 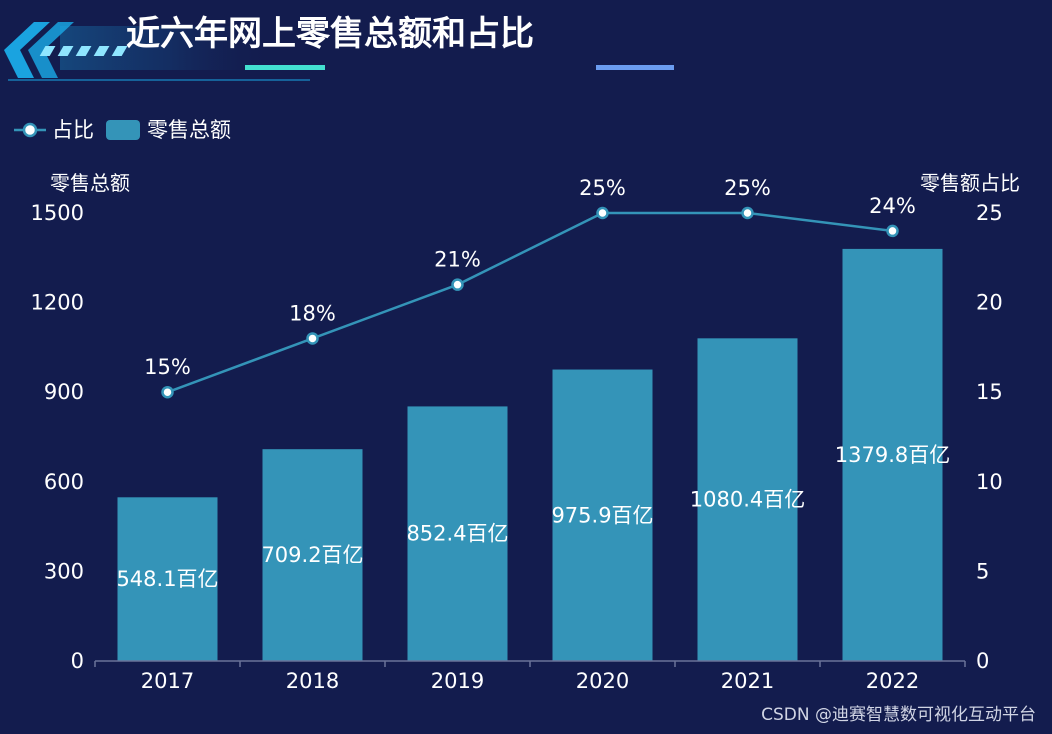 What do you see at coordinates (57, 437) in the screenshot?
I see `y-left-axis: 0 300 600 900 1200 1500` at bounding box center [57, 437].